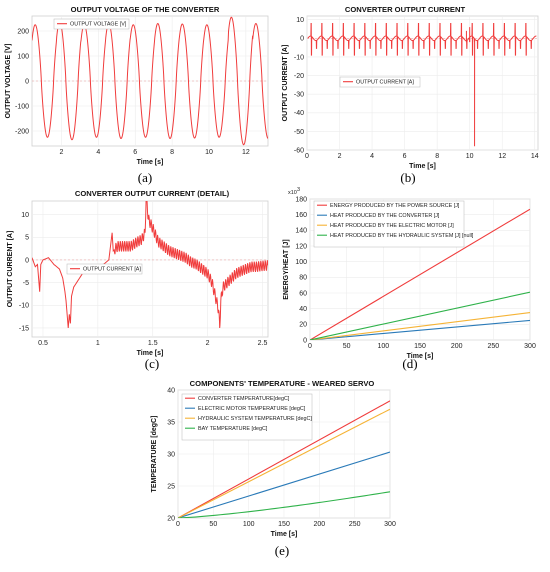 Image resolution: width=550 pixels, height=572 pixels. Describe the element at coordinates (27, 238) in the screenshot. I see `y-tick-label: 5` at that location.